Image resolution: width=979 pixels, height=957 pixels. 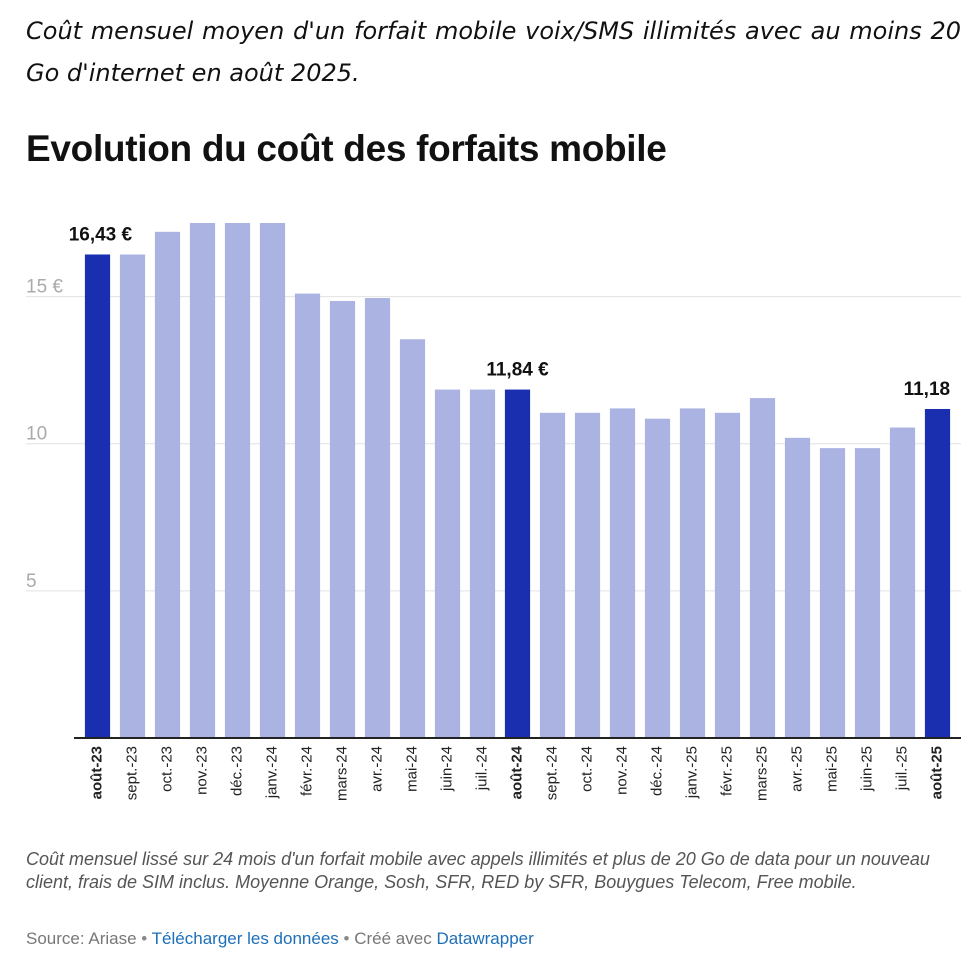 I want to click on x-tick-label: oct.-23, so click(x=166, y=769).